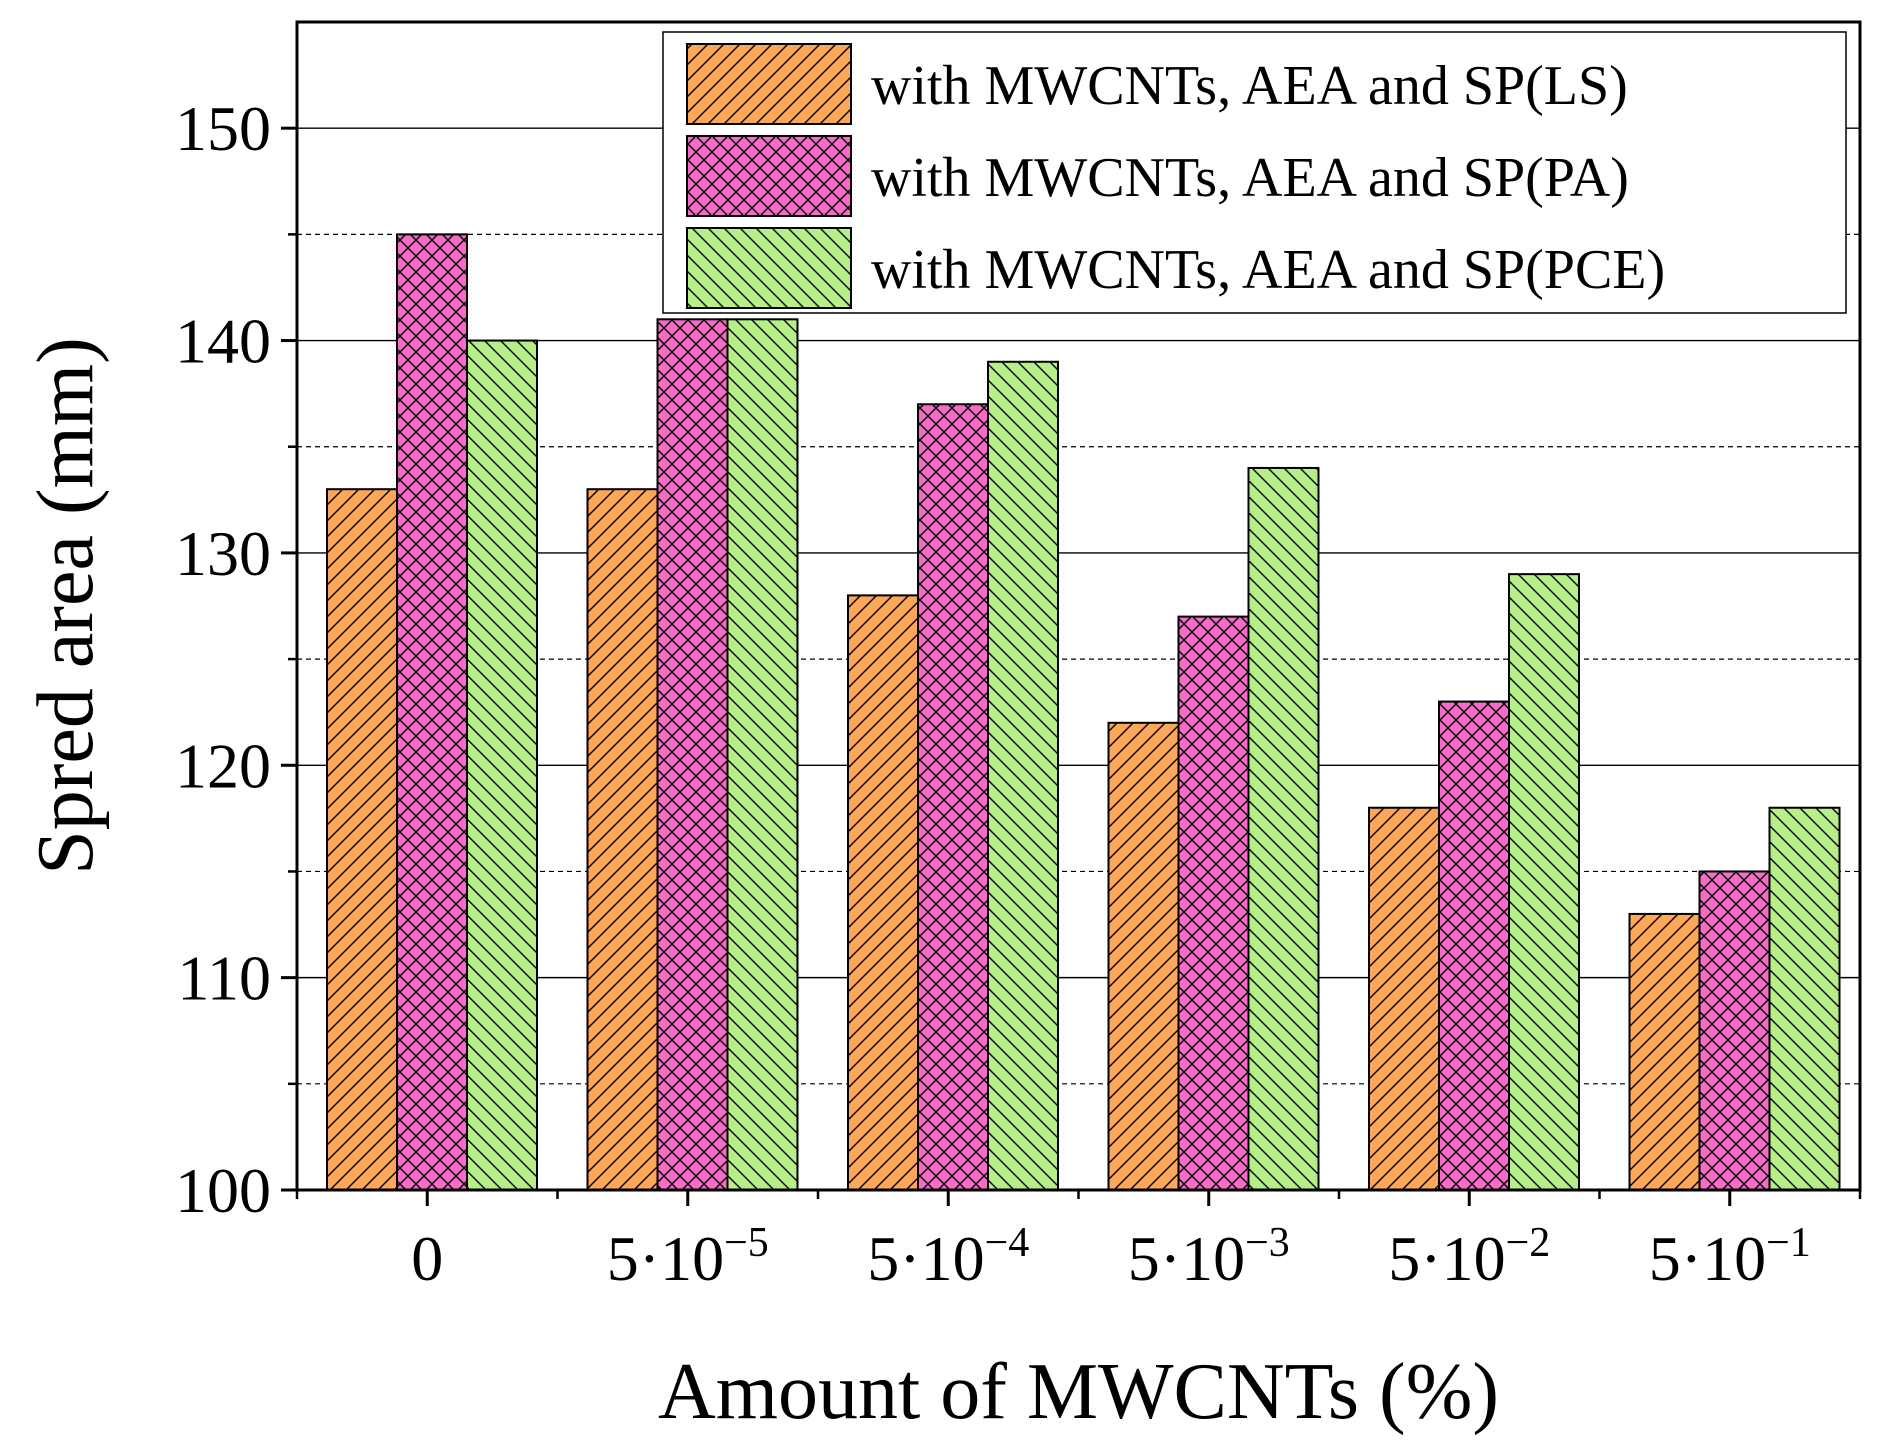  I want to click on x-tick-label: 5·10⁻¹, so click(1730, 1257).